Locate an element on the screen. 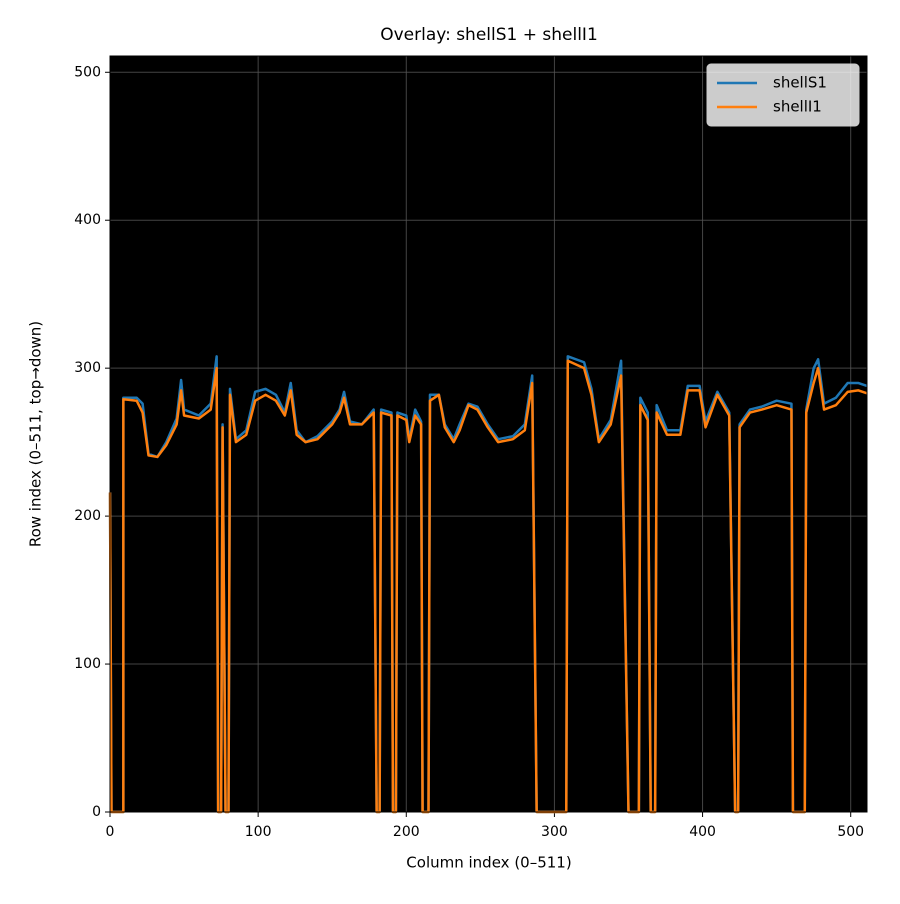  legend-label: shellS1 is located at coordinates (800, 83).